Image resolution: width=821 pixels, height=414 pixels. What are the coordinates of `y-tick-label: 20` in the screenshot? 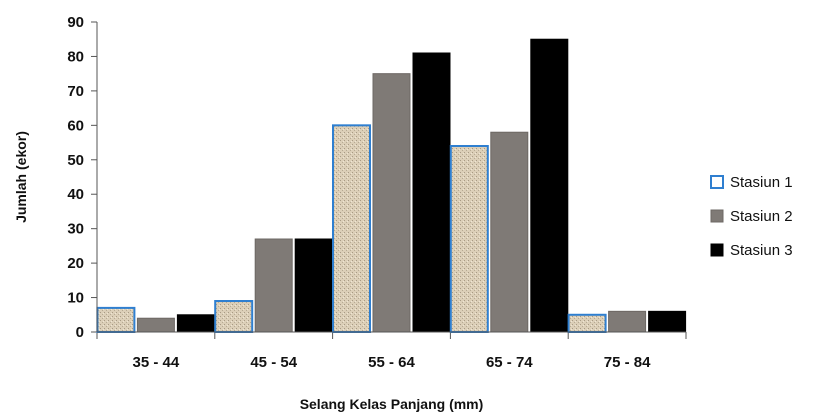 It's located at (75, 263).